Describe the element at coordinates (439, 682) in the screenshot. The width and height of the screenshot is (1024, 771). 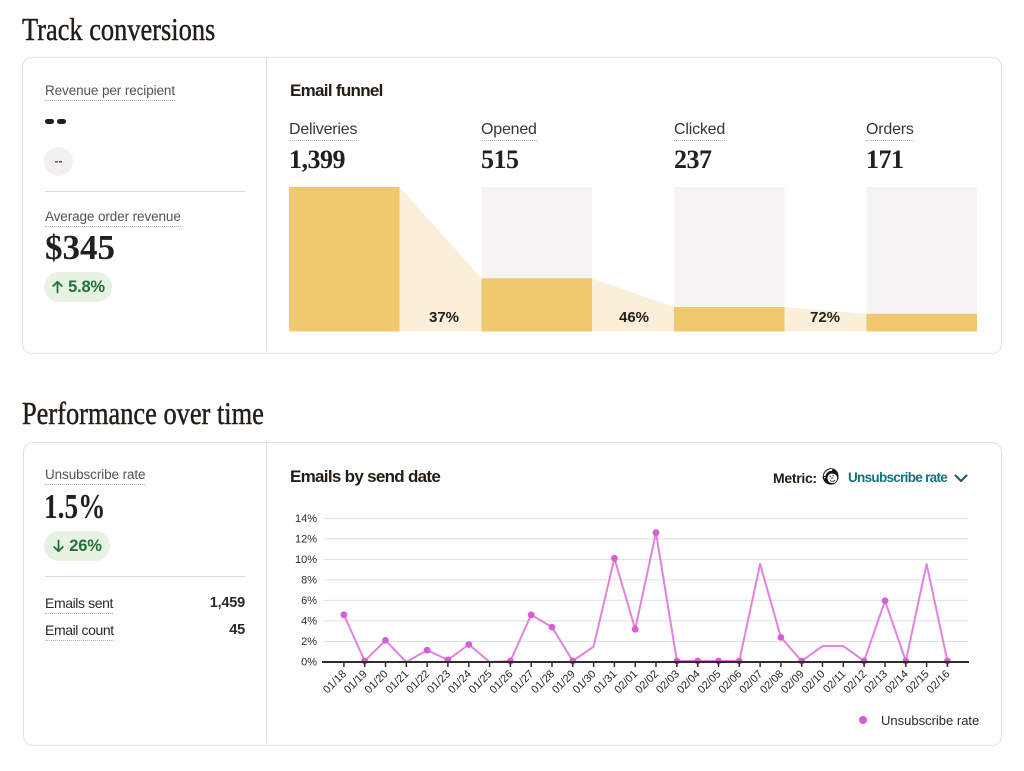
I see `svg-text: 01/23` at that location.